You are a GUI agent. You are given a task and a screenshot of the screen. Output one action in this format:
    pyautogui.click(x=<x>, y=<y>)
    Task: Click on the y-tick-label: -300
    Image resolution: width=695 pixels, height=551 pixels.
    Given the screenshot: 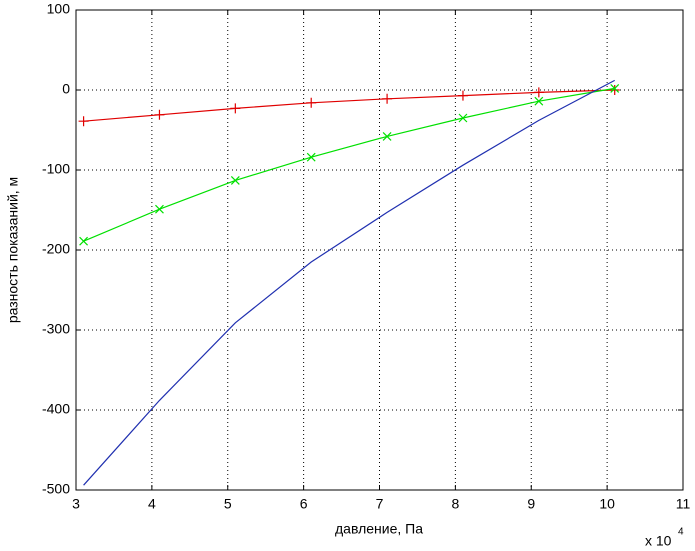 What is the action you would take?
    pyautogui.click(x=56, y=329)
    